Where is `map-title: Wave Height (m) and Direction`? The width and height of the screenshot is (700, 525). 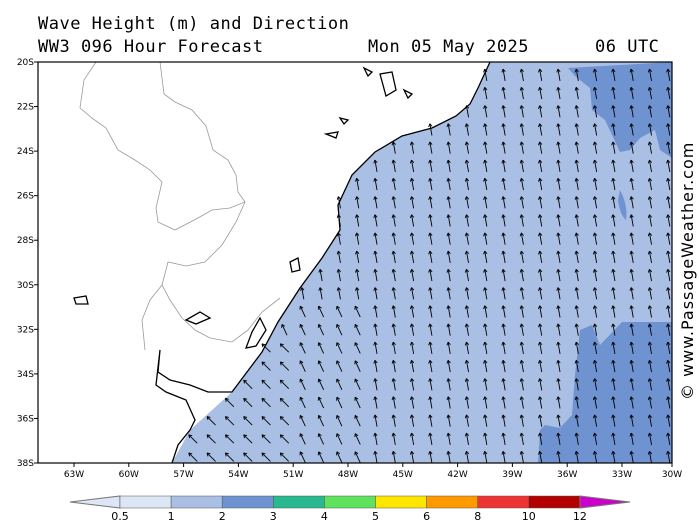 map-title: Wave Height (m) and Direction is located at coordinates (194, 24).